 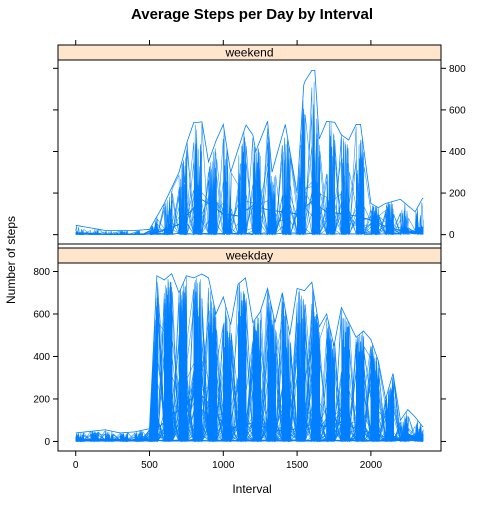 What do you see at coordinates (252, 14) in the screenshot?
I see `chart-title: Average Steps per Day by Interval` at bounding box center [252, 14].